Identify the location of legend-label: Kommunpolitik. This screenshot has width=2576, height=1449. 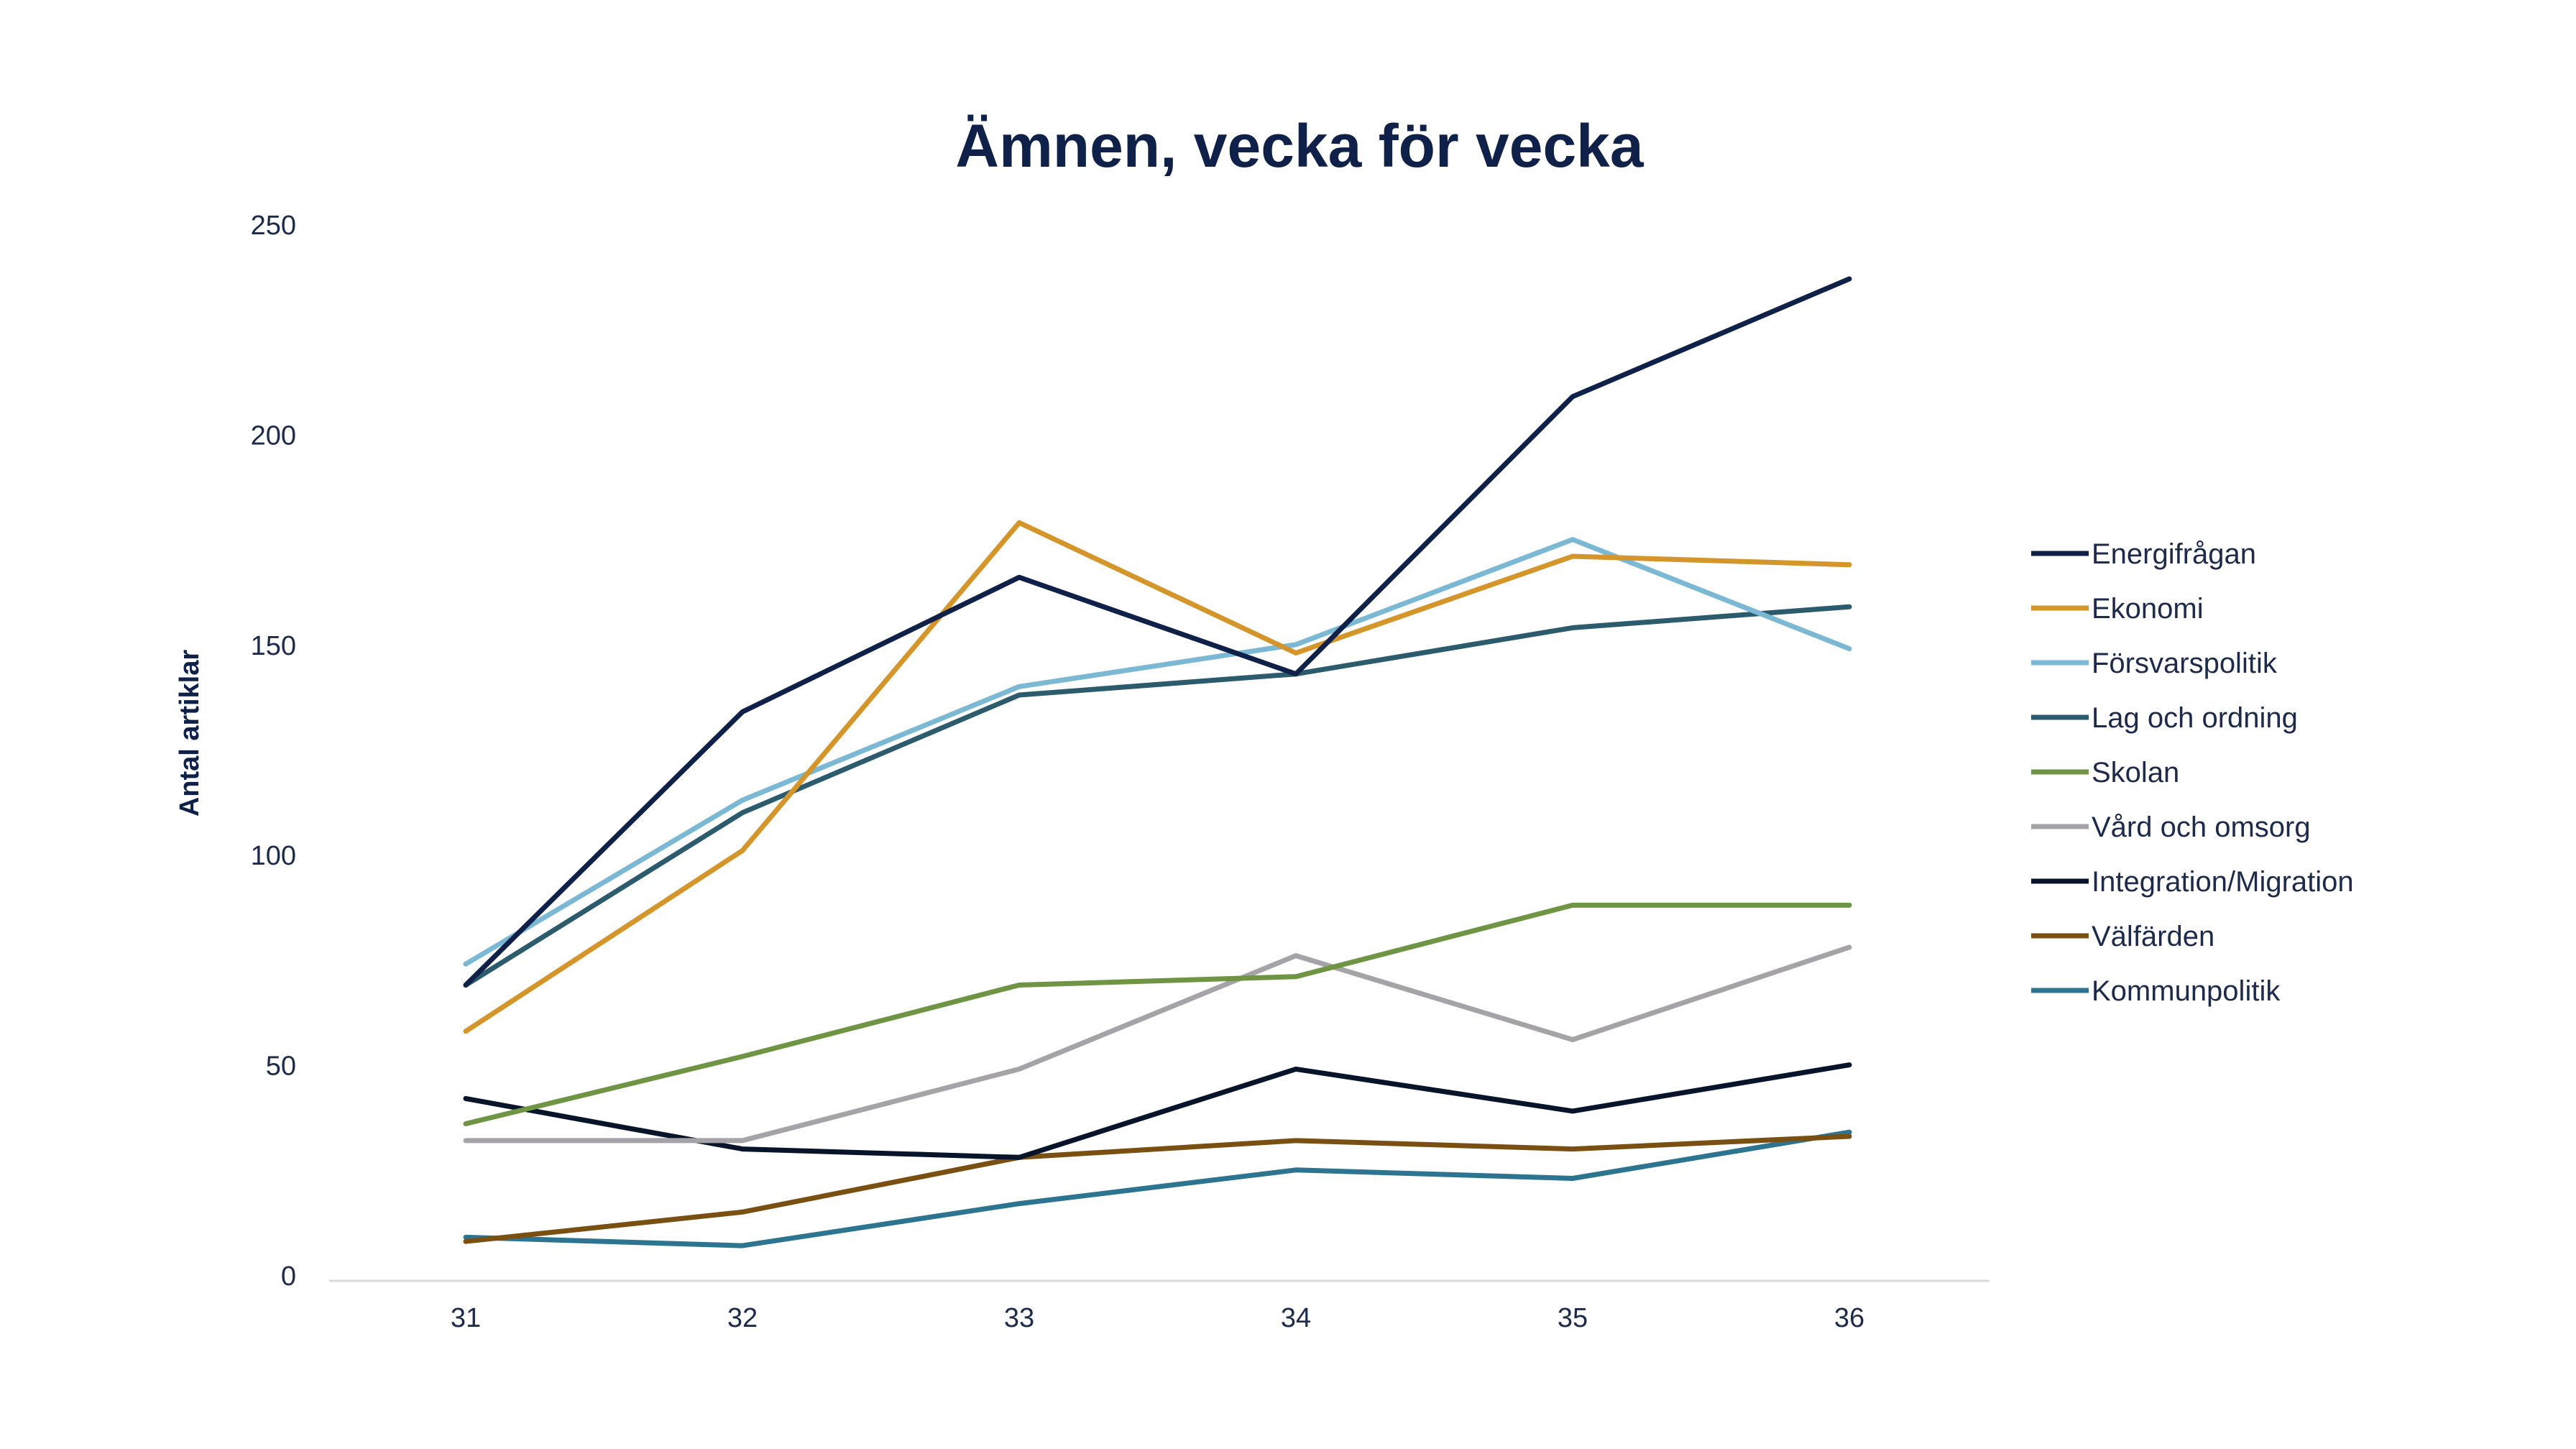
(2186, 991).